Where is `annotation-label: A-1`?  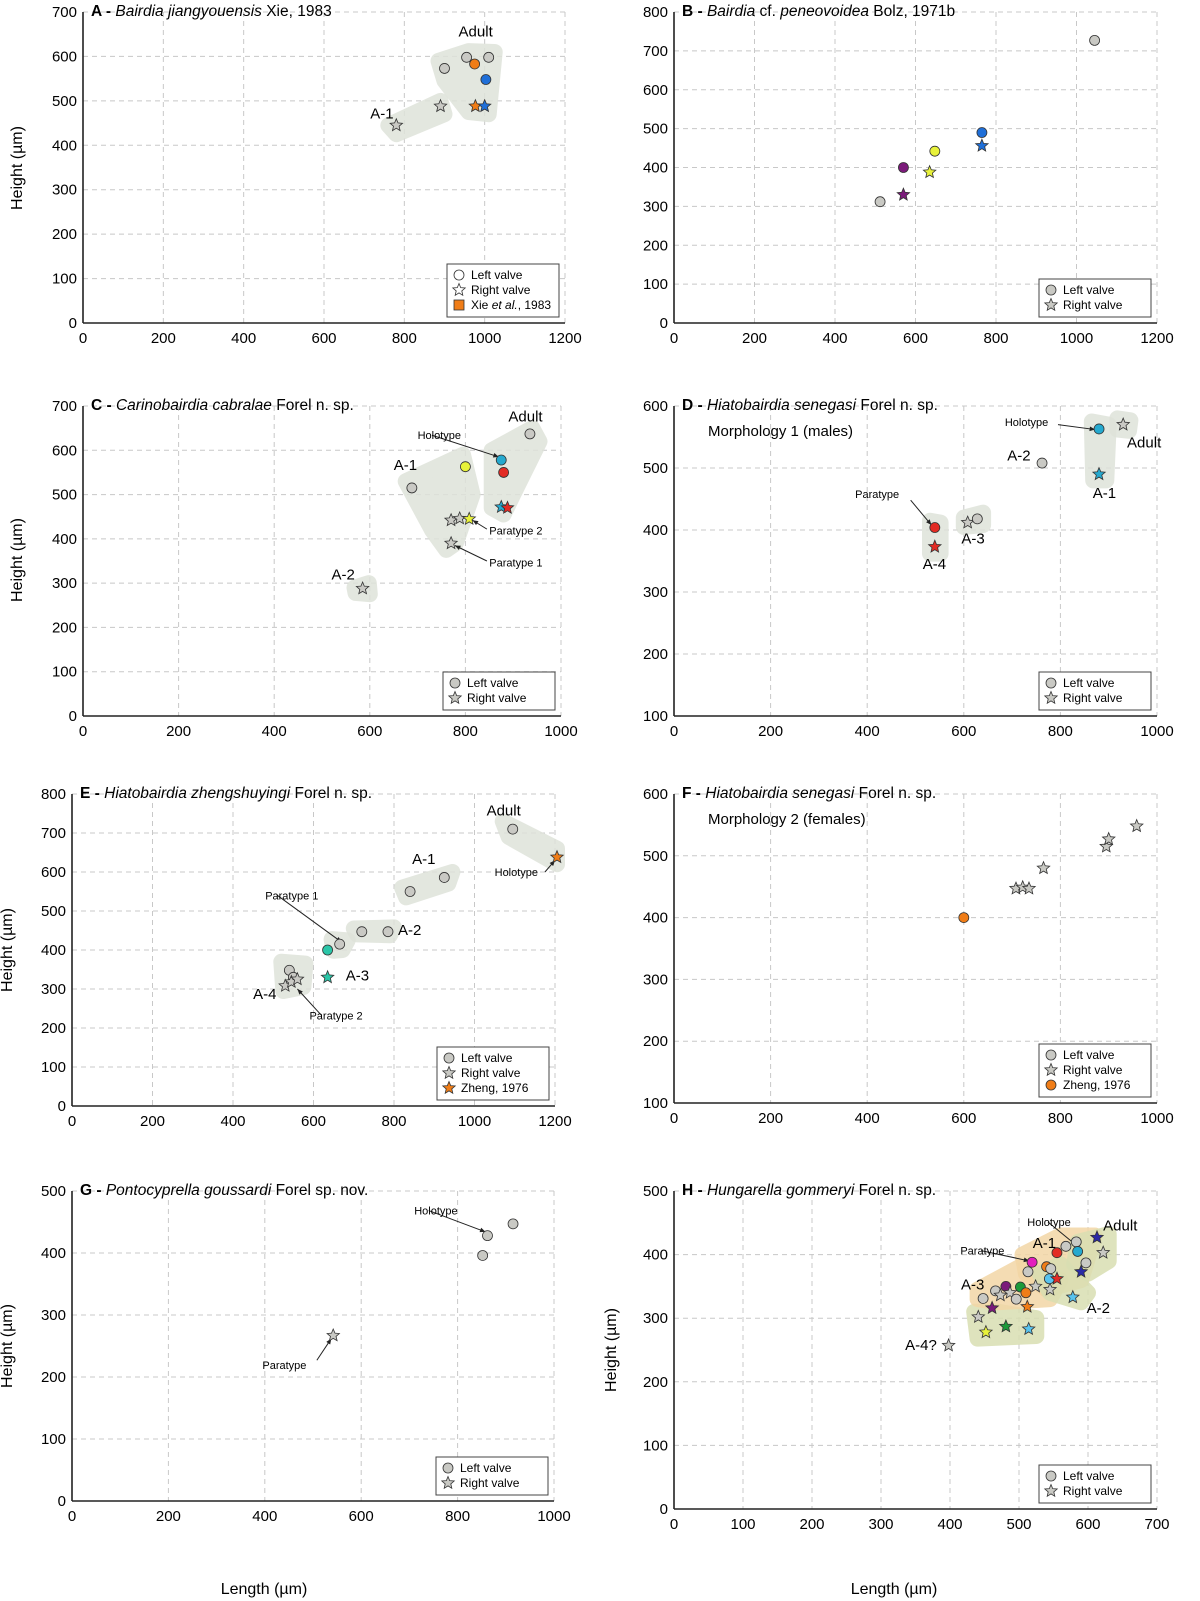 annotation-label: A-1 is located at coordinates (423, 859).